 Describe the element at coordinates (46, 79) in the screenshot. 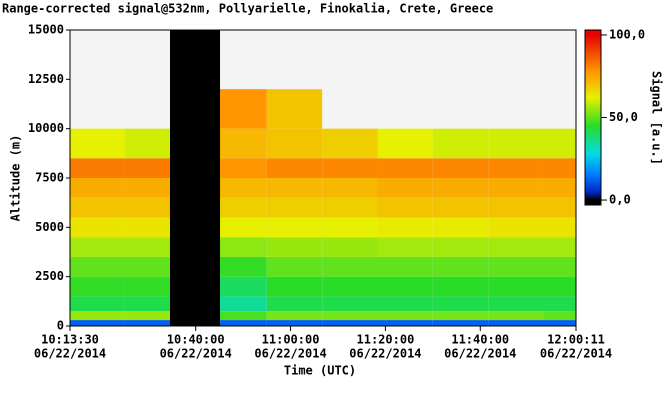

I see `y-tick-label: 12500` at that location.